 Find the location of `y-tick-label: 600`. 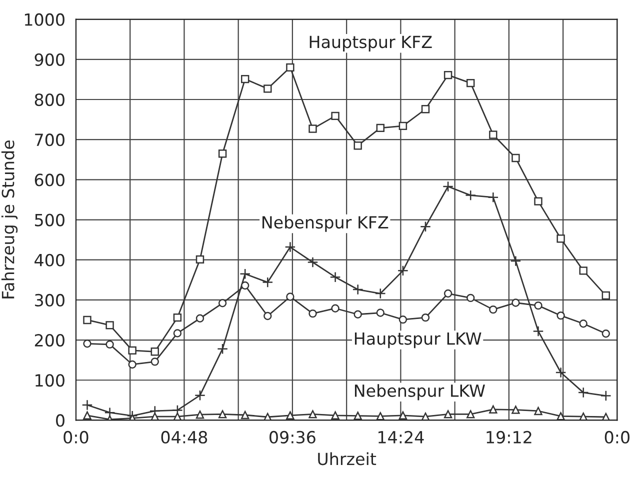

y-tick-label: 600 is located at coordinates (49, 180).